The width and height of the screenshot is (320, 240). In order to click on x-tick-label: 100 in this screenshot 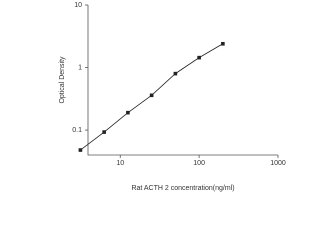, I will do `click(199, 163)`.